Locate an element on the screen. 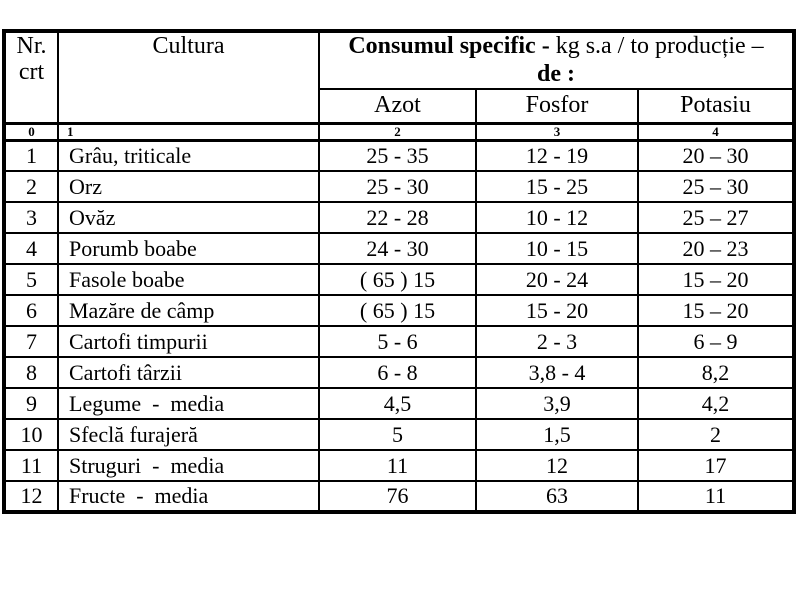  table-row: 2 Orz 25 - 30 15 - 25 25 – 30 is located at coordinates (399, 187).